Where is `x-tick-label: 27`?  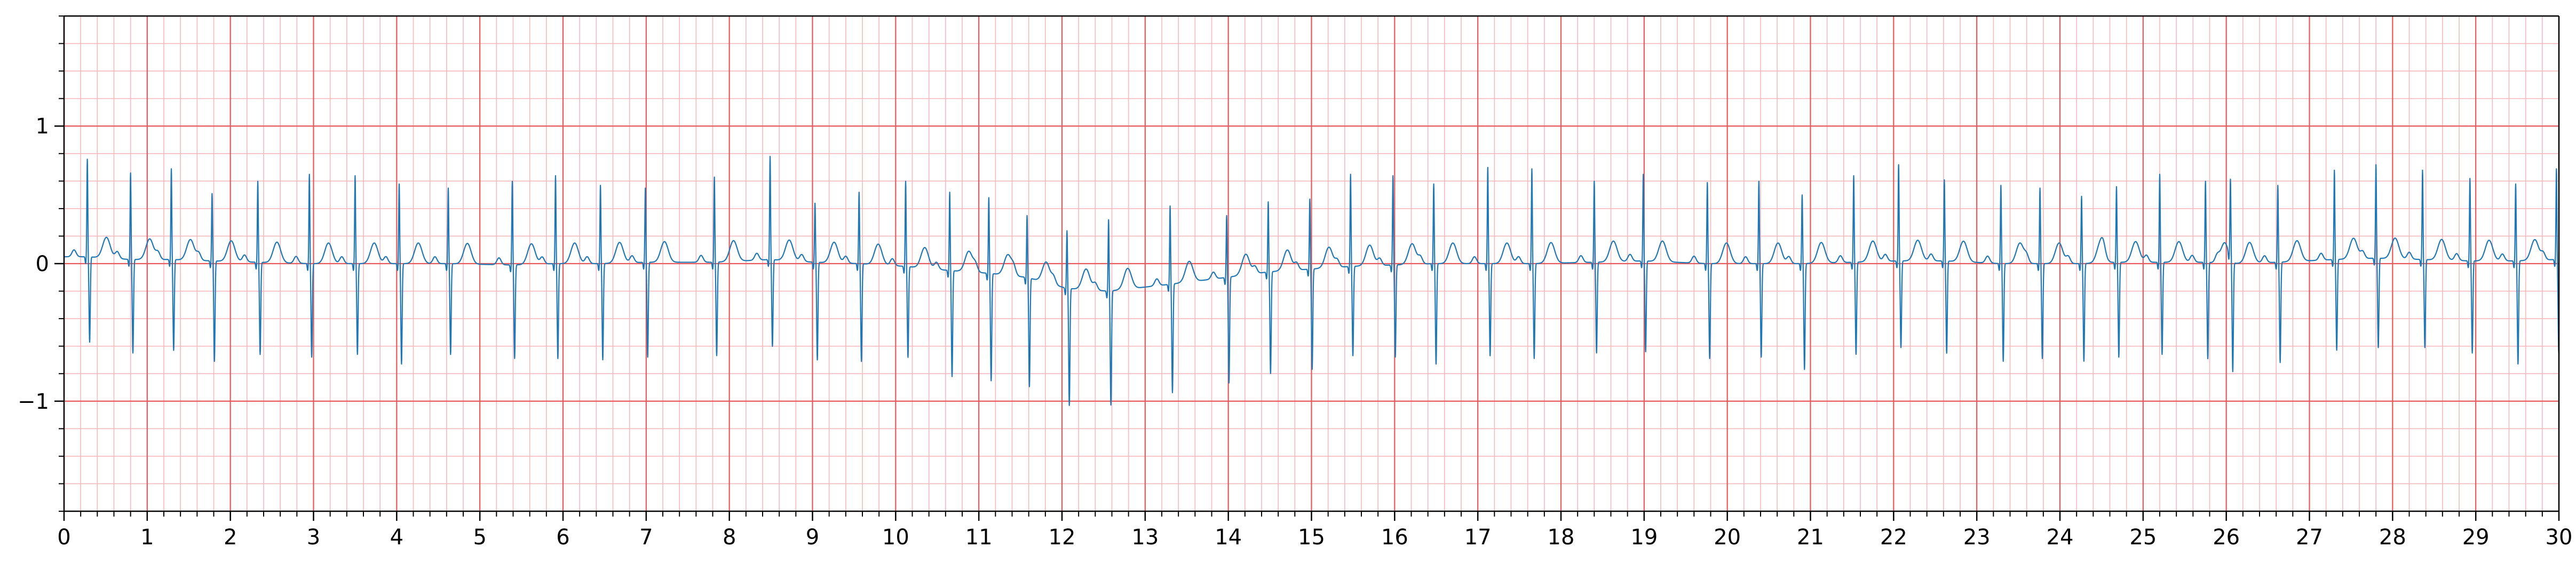
x-tick-label: 27 is located at coordinates (2309, 537).